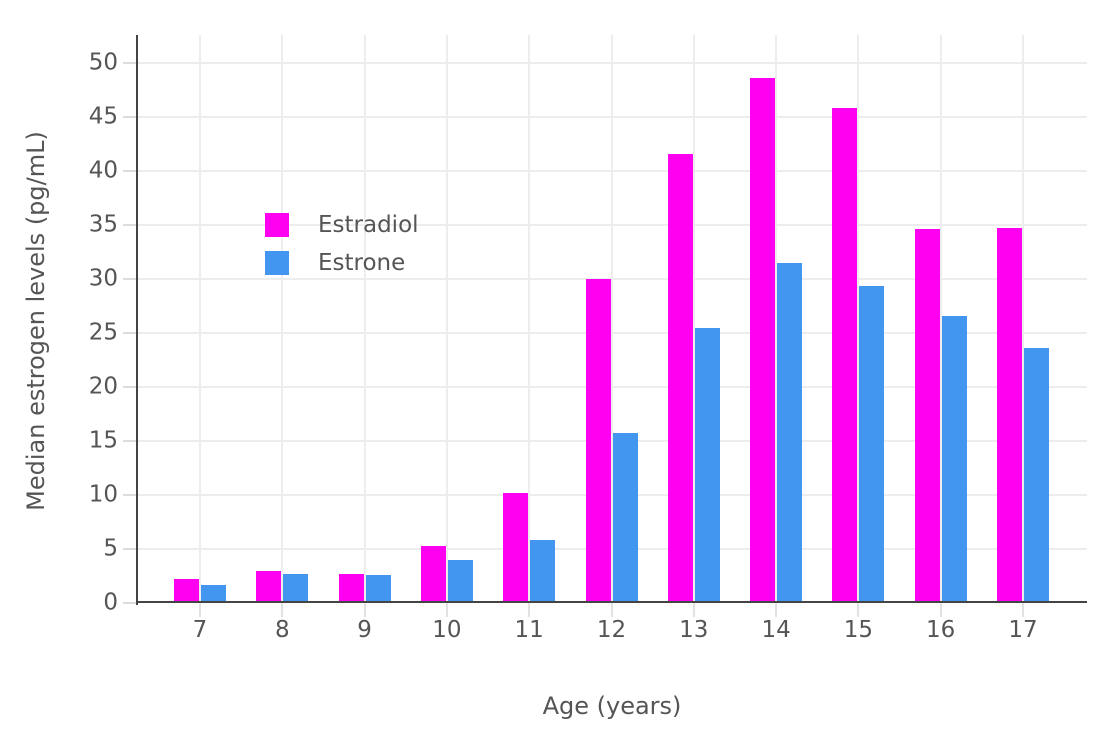 This screenshot has width=1112, height=748. I want to click on legend-label-estradiol: Estradiol, so click(368, 225).